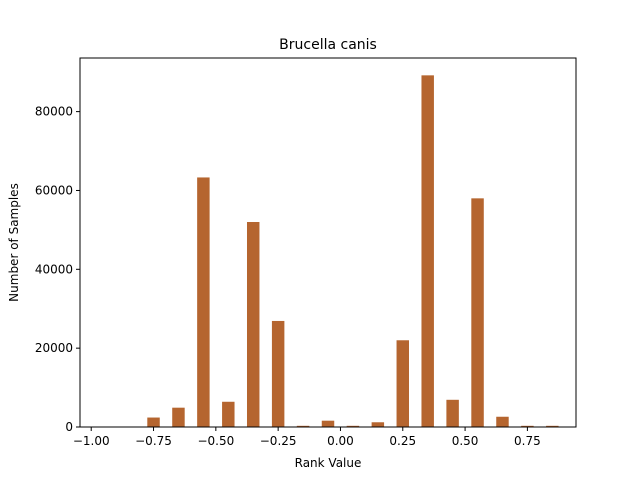 The width and height of the screenshot is (640, 480). I want to click on x-tick-label: −1.00, so click(91, 441).